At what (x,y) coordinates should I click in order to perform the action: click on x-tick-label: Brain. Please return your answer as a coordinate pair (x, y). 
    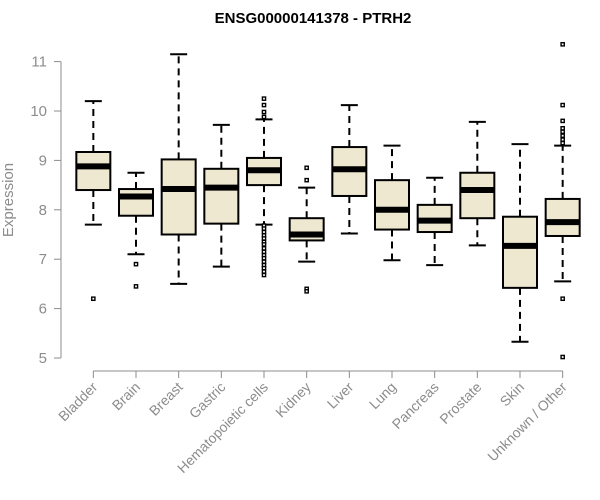
    Looking at the image, I should click on (126, 396).